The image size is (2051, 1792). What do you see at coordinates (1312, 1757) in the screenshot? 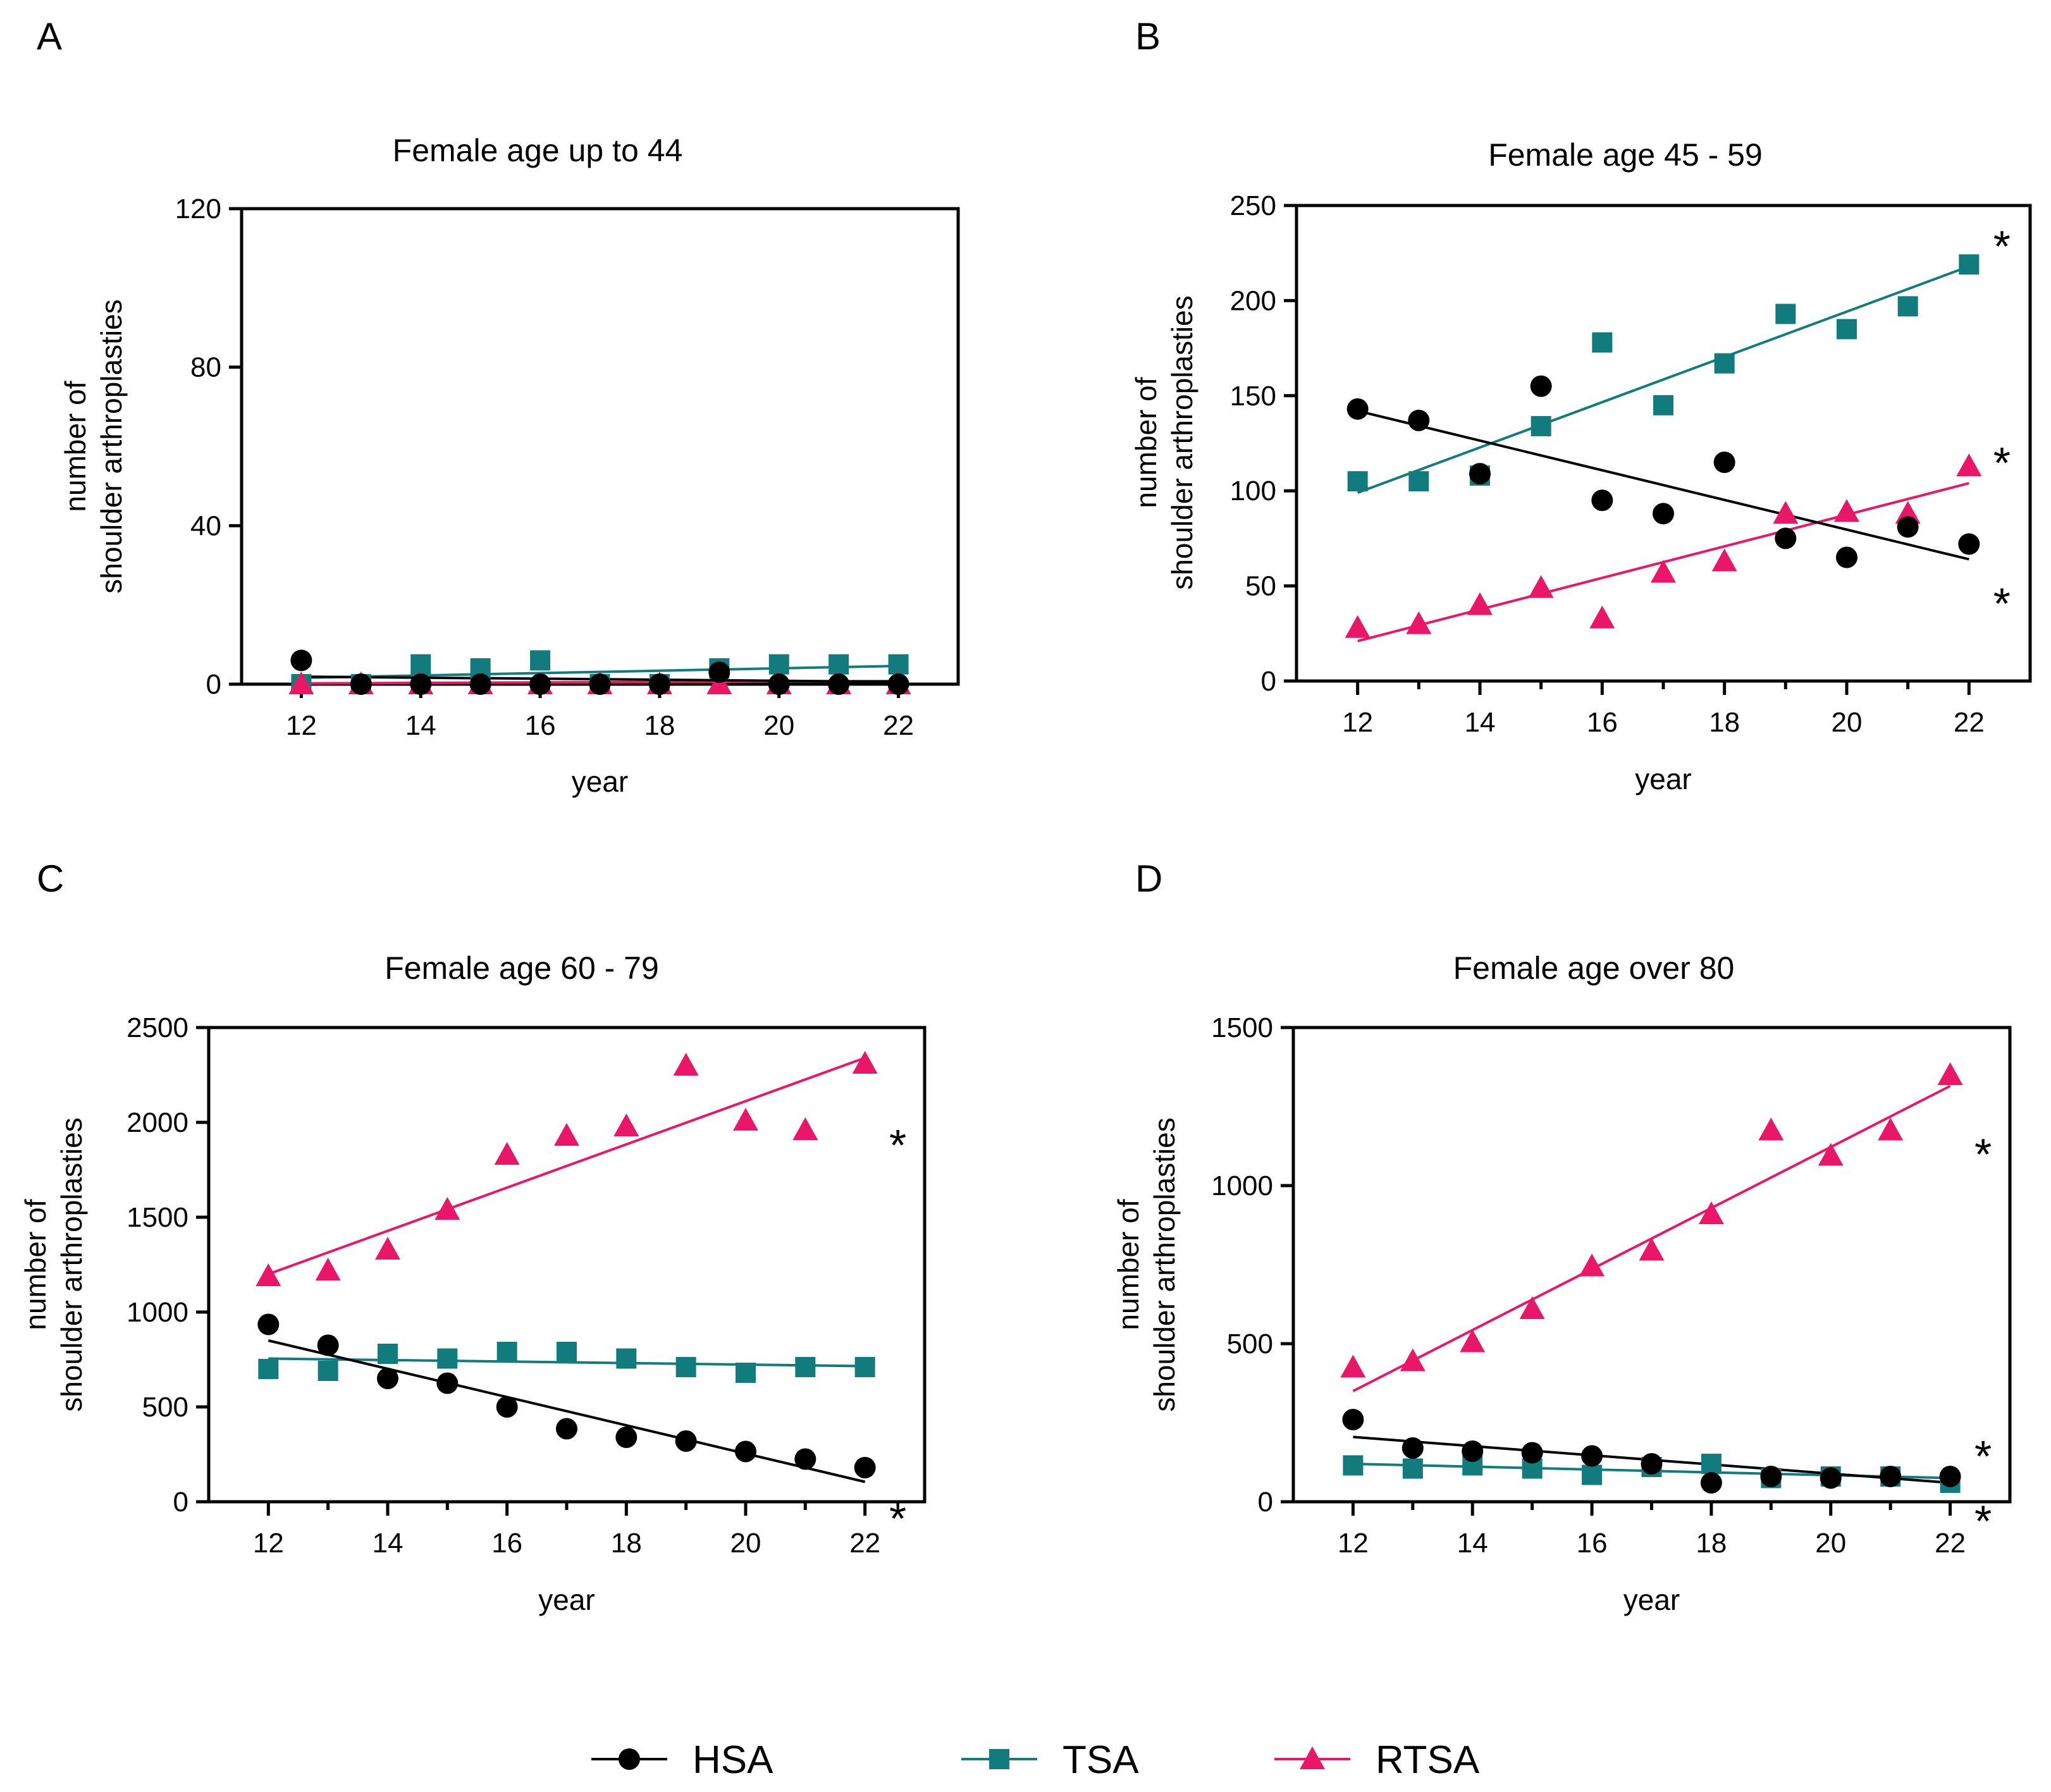
I see `legend-rtsa-marker` at bounding box center [1312, 1757].